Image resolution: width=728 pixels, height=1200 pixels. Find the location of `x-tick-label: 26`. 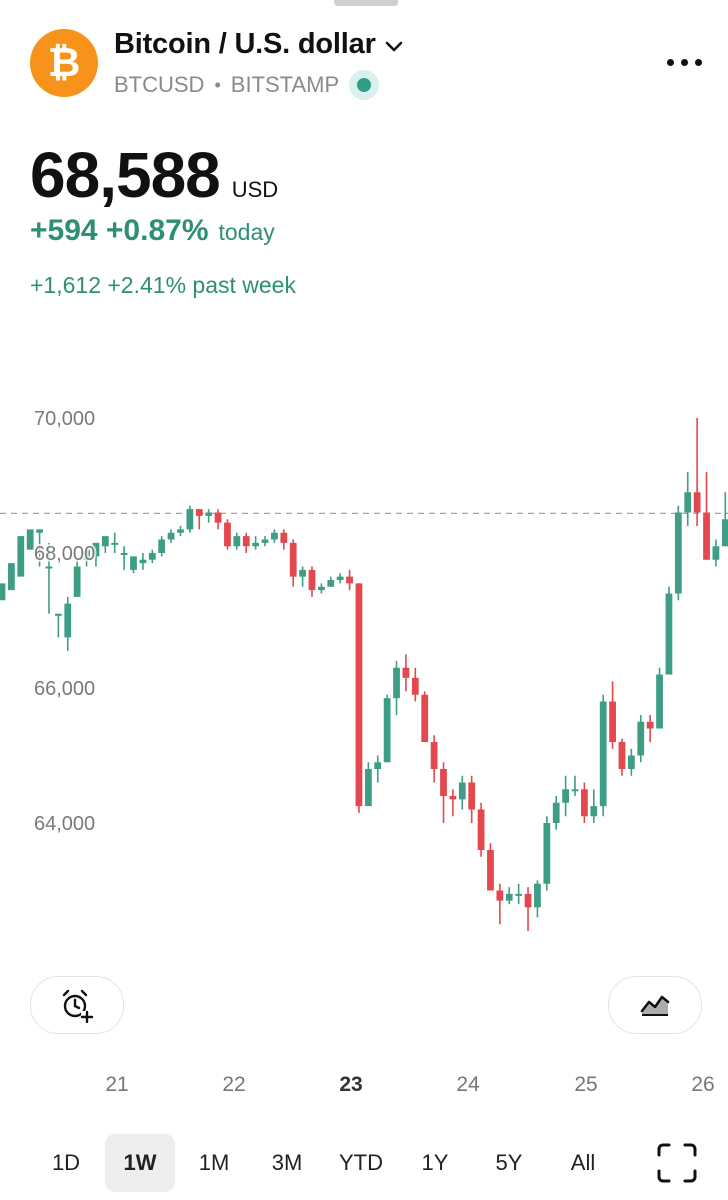

x-tick-label: 26 is located at coordinates (703, 1084).